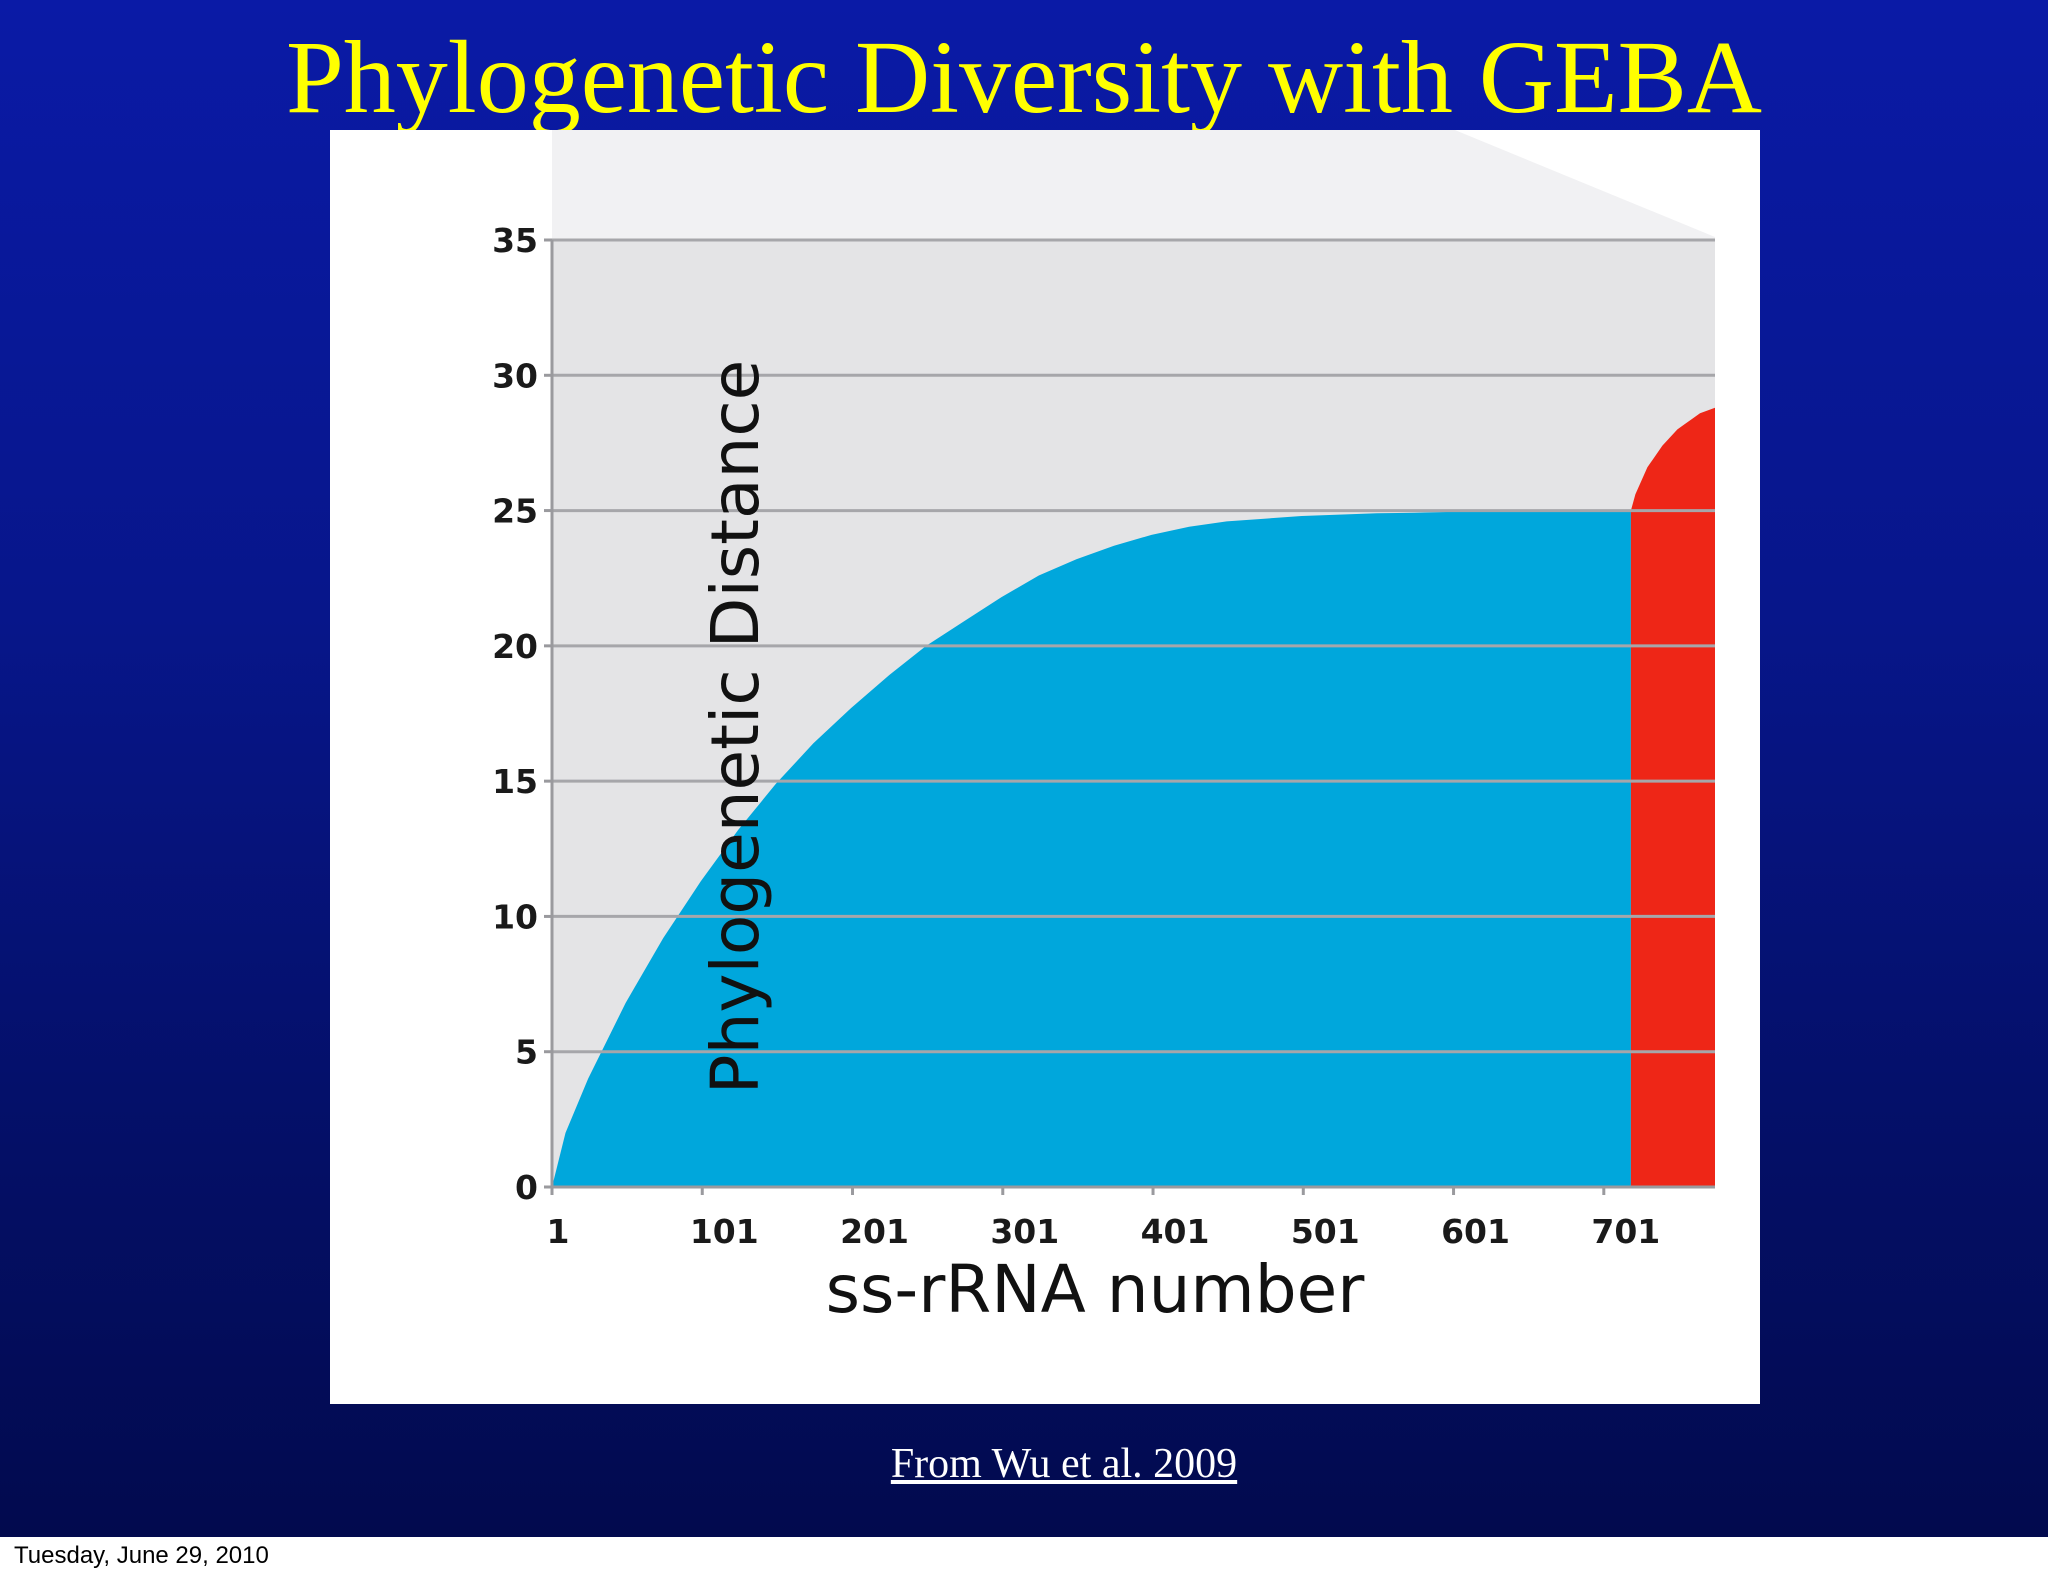 This screenshot has height=1576, width=2048. I want to click on geba-sequences-area, so click(1672, 797).